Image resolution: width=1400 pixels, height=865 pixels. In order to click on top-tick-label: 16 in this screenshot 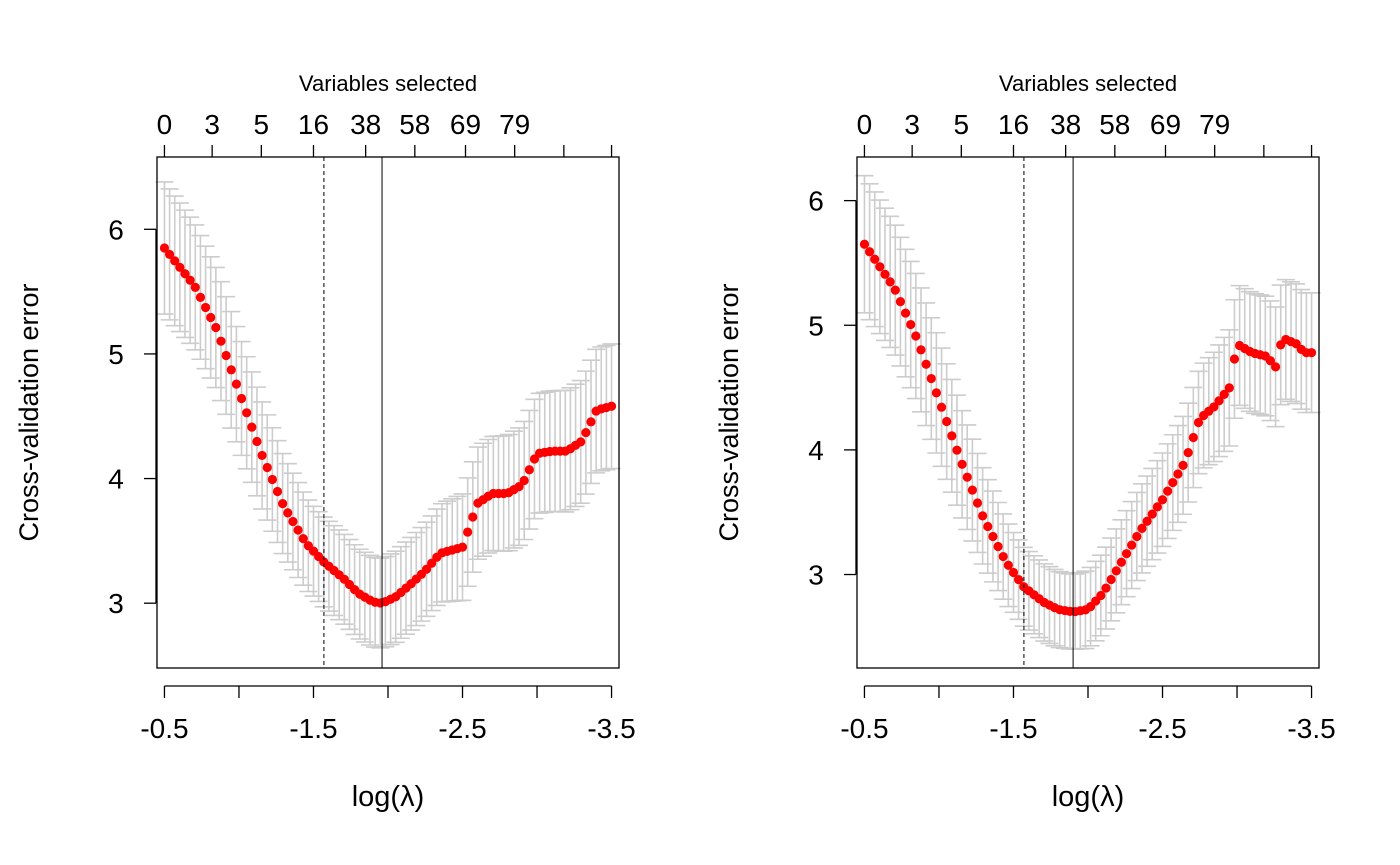, I will do `click(313, 124)`.